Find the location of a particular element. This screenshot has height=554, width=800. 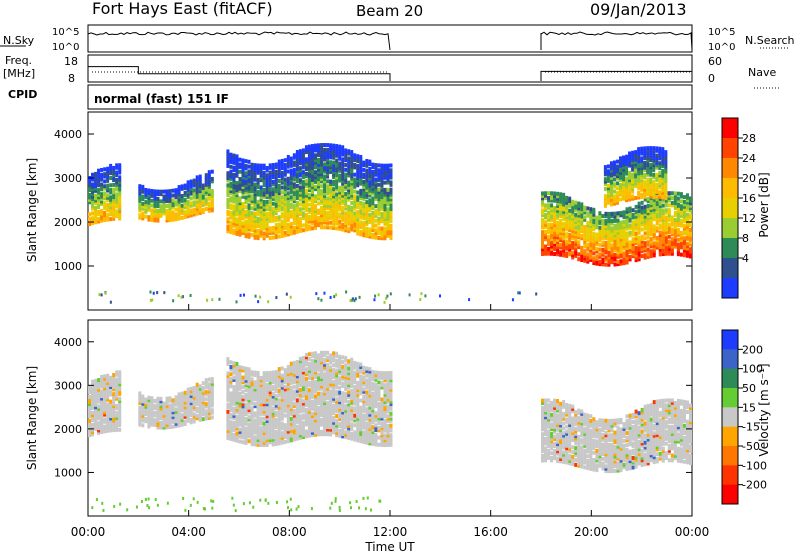

power-scatter is located at coordinates (153, 293).